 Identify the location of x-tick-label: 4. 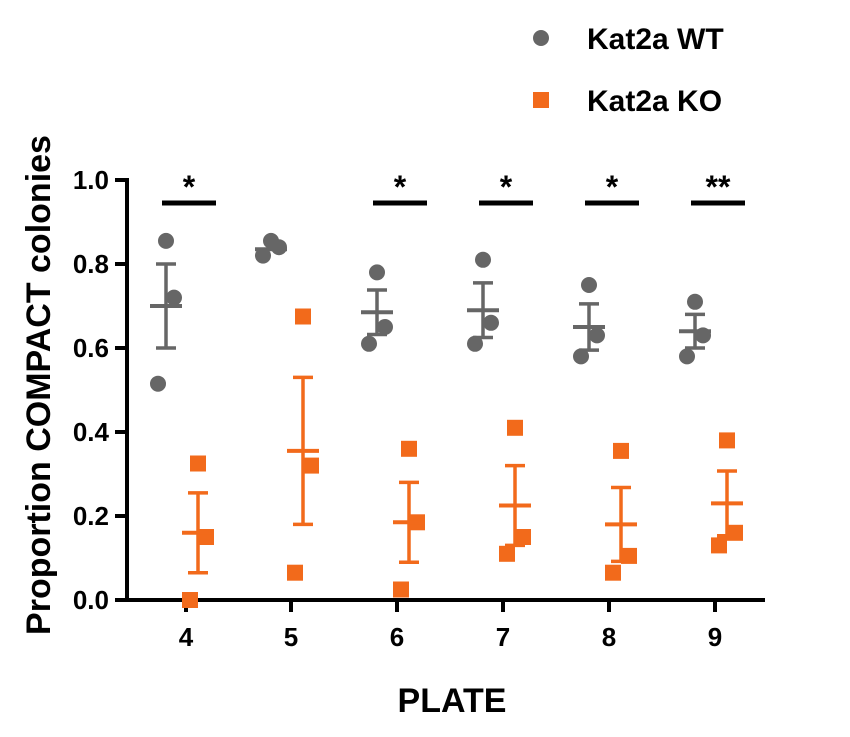
(186, 637).